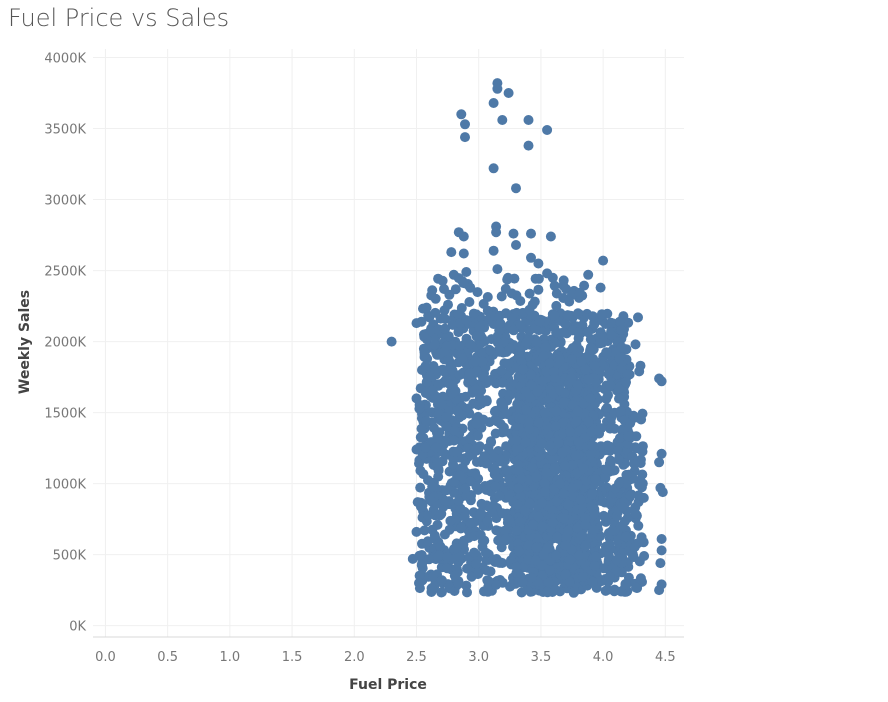 The width and height of the screenshot is (888, 702). What do you see at coordinates (77, 627) in the screenshot?
I see `y-tick-label: 0K` at bounding box center [77, 627].